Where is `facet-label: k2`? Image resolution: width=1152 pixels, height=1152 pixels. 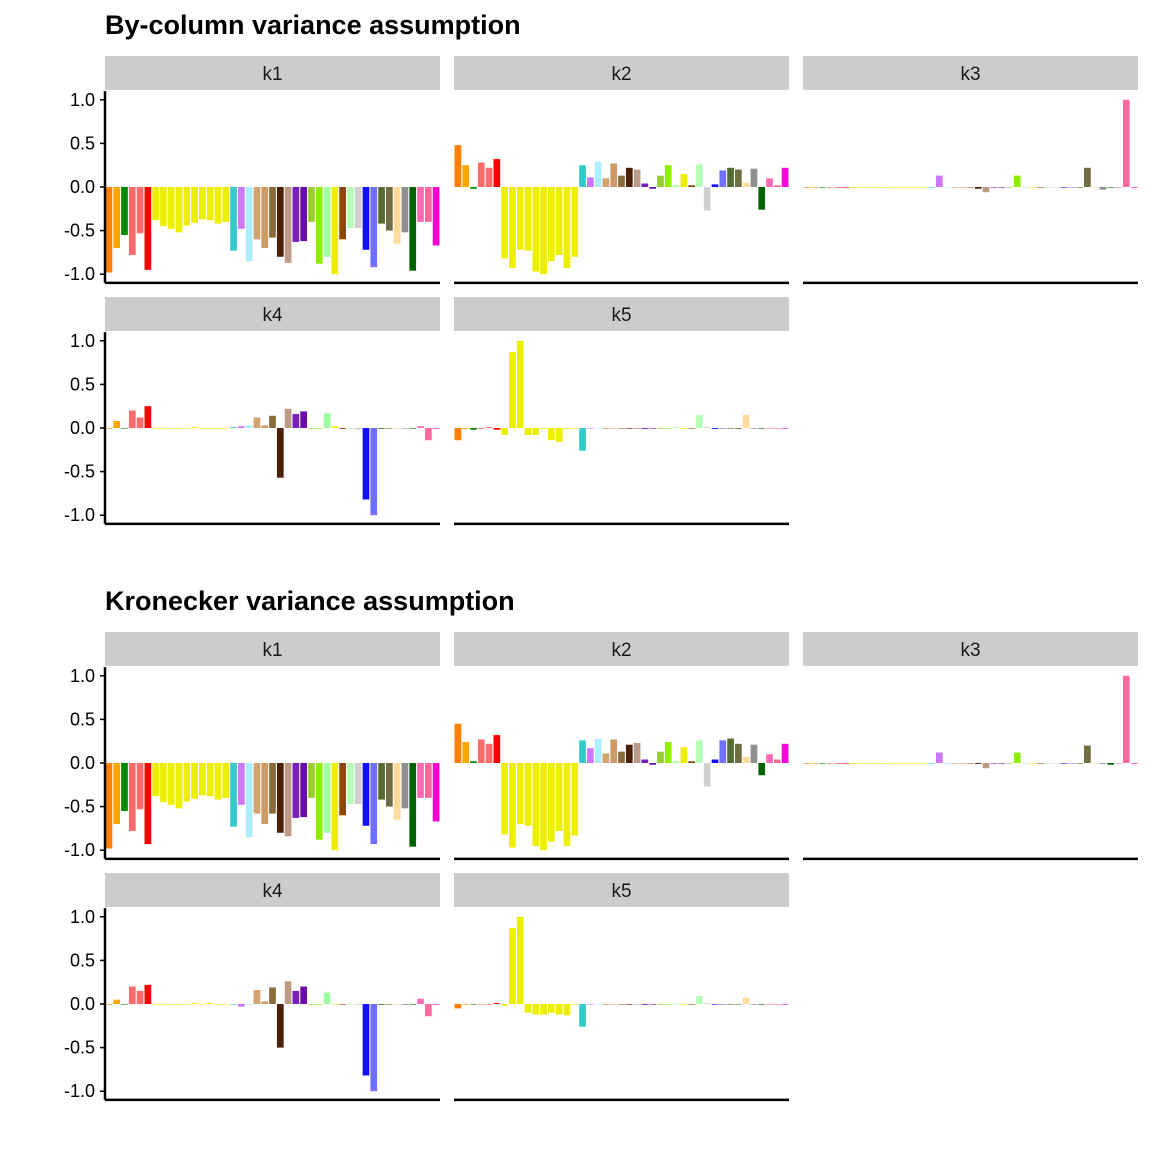 facet-label: k2 is located at coordinates (621, 74).